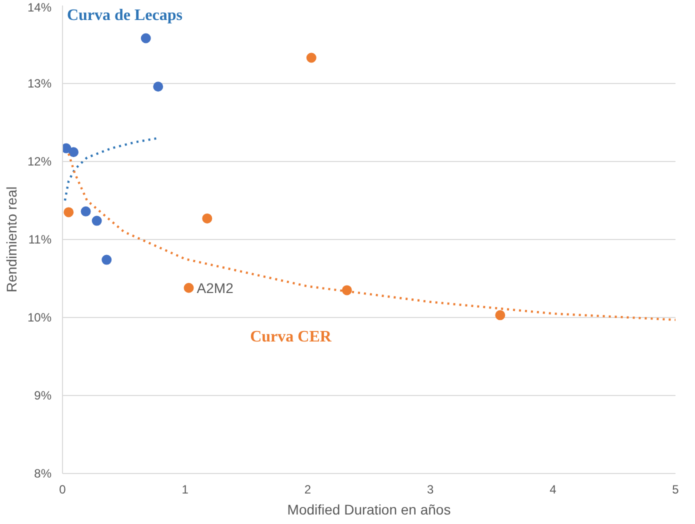 This screenshot has height=524, width=695. I want to click on x-tick-label: 2, so click(308, 489).